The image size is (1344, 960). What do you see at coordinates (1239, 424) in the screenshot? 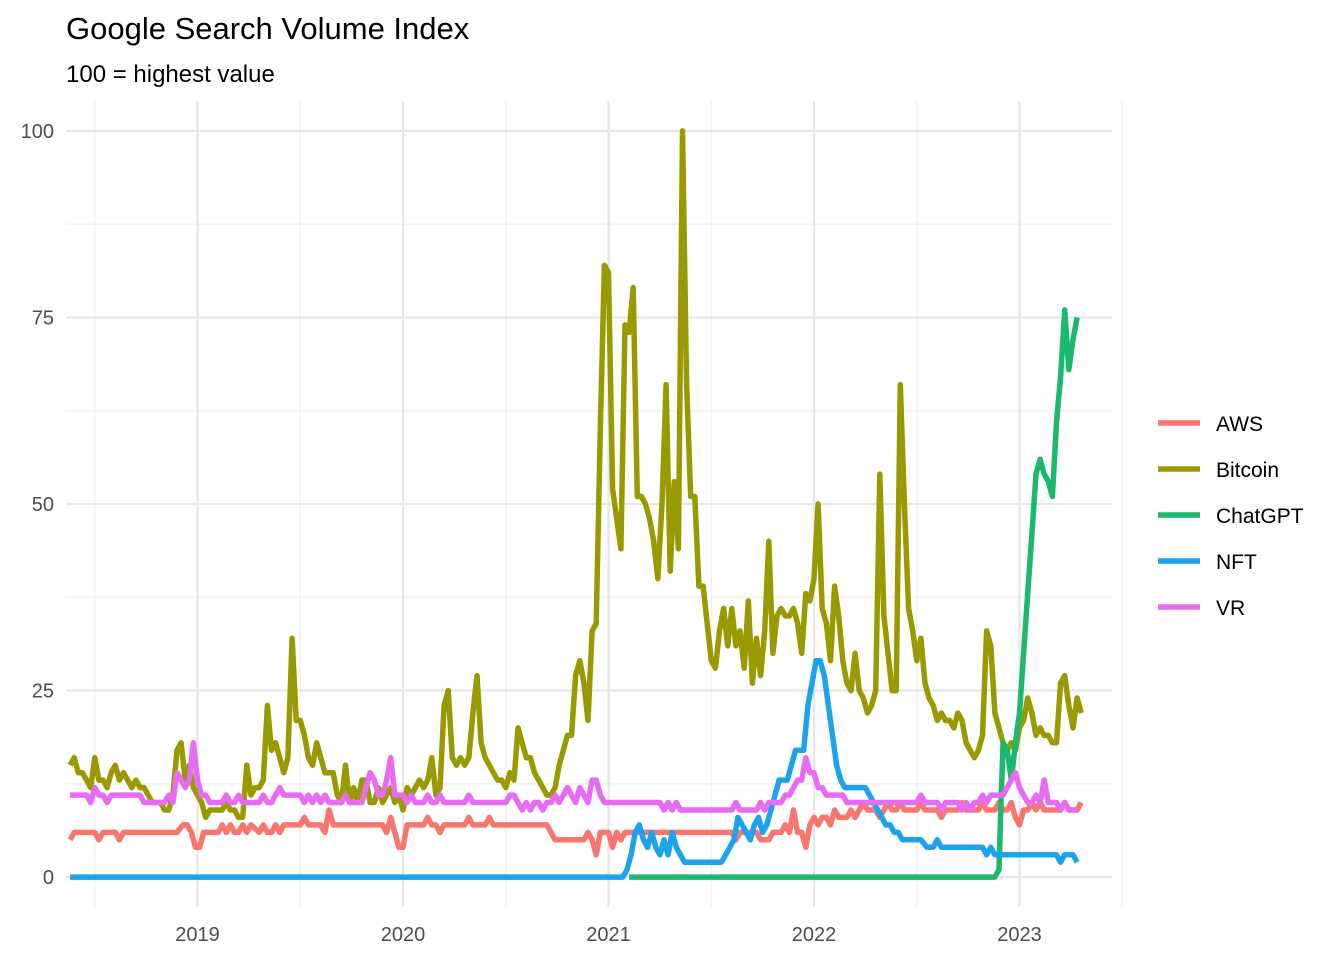
I see `legend-label-aws: AWS` at bounding box center [1239, 424].